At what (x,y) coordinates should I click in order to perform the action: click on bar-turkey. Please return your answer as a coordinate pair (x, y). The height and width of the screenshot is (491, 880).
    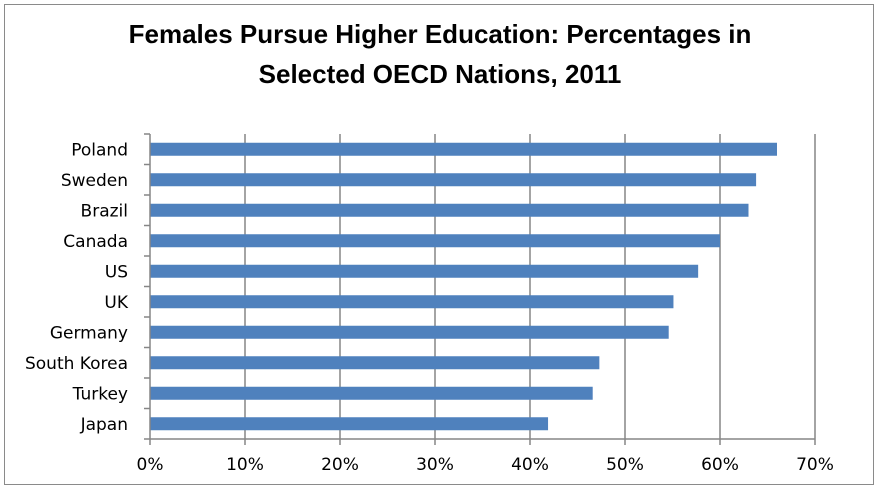
    Looking at the image, I should click on (371, 393).